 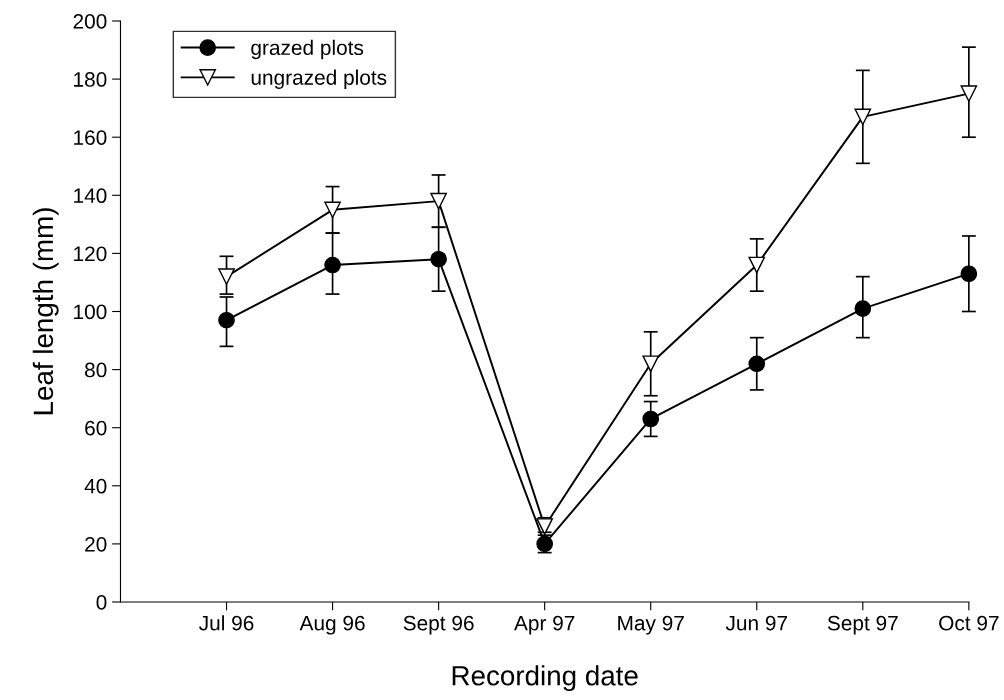 I want to click on y-tick-label: 180, so click(x=90, y=79).